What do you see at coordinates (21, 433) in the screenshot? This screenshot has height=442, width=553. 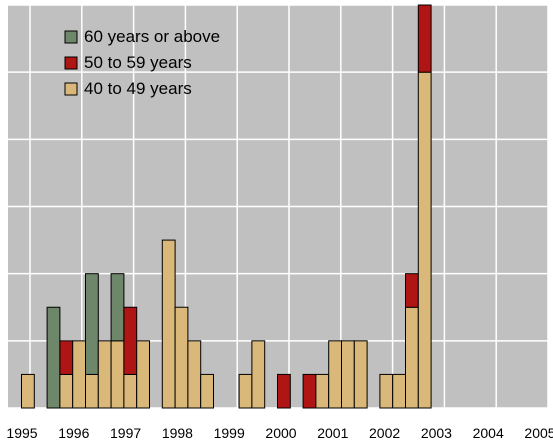 I see `x-tick-label: 1995` at bounding box center [21, 433].